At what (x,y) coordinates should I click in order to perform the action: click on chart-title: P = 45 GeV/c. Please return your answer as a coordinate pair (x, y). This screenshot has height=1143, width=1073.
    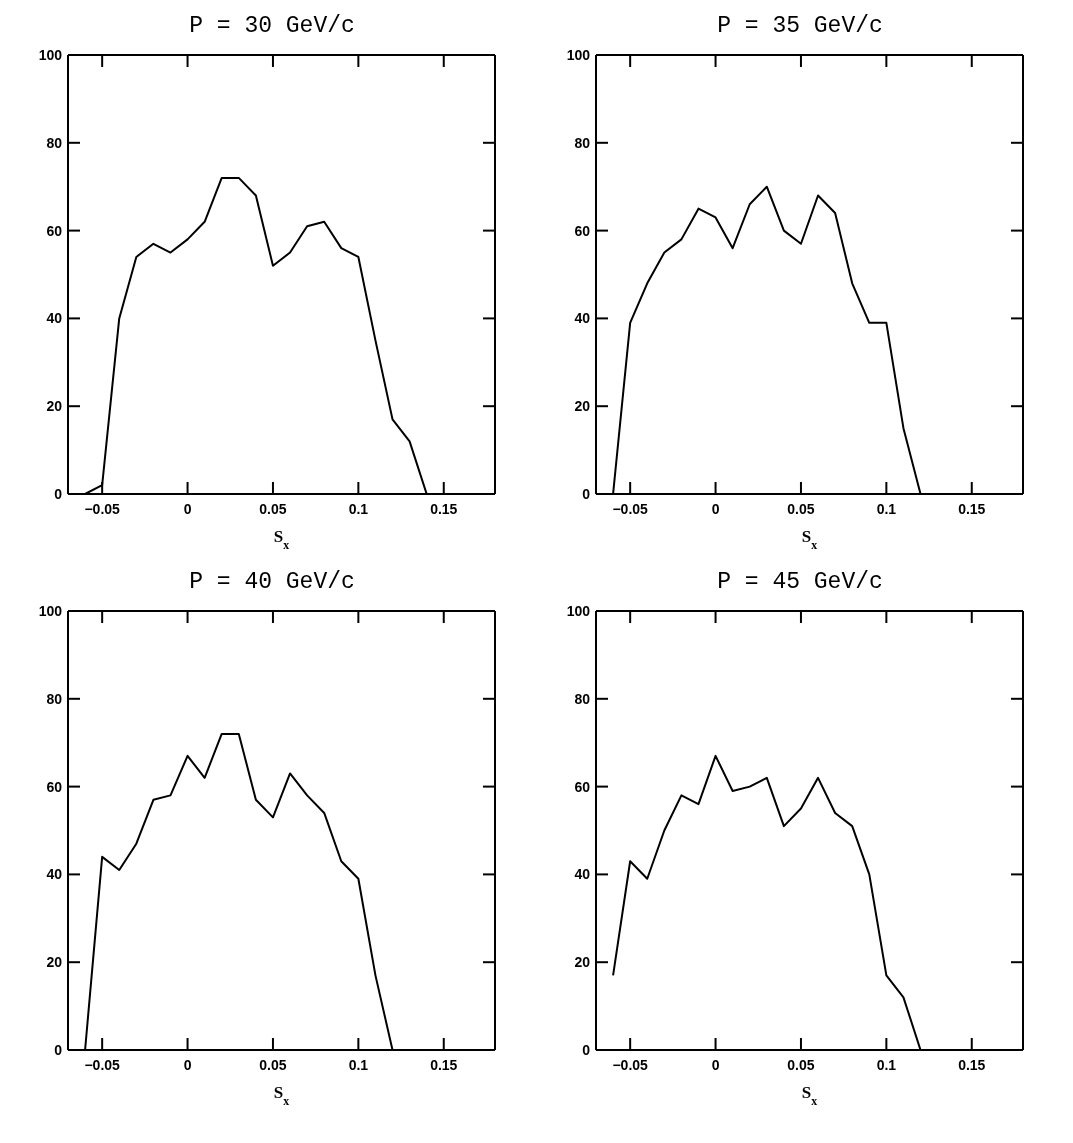
    Looking at the image, I should click on (800, 582).